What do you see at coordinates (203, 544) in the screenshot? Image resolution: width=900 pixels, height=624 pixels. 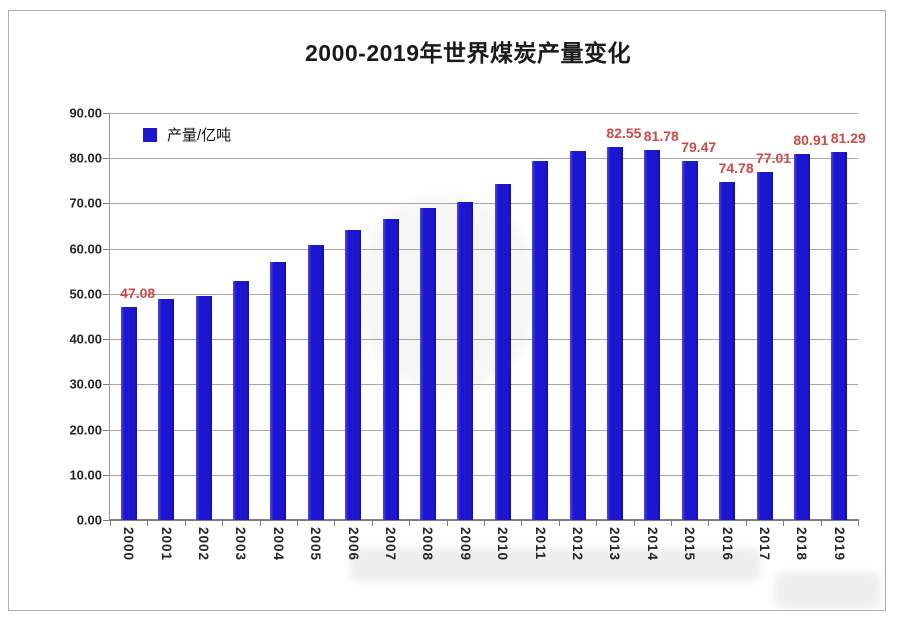 I see `x-axis-label: 2002` at bounding box center [203, 544].